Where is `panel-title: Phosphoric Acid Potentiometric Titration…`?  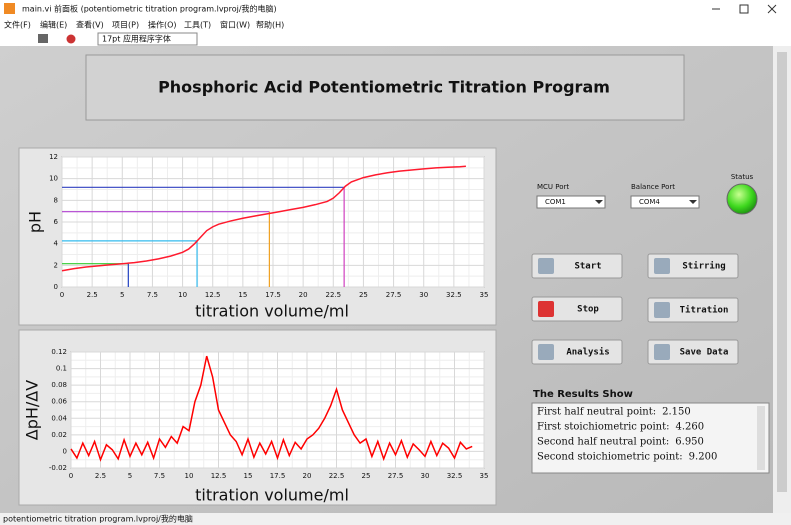 panel-title: Phosphoric Acid Potentiometric Titration… is located at coordinates (384, 87).